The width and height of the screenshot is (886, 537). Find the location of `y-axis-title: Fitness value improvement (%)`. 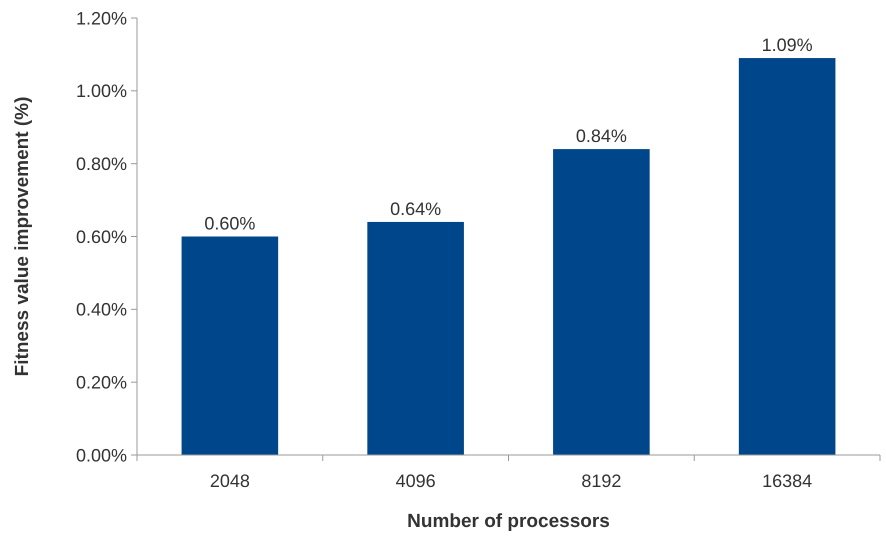

y-axis-title: Fitness value improvement (%) is located at coordinates (22, 236).